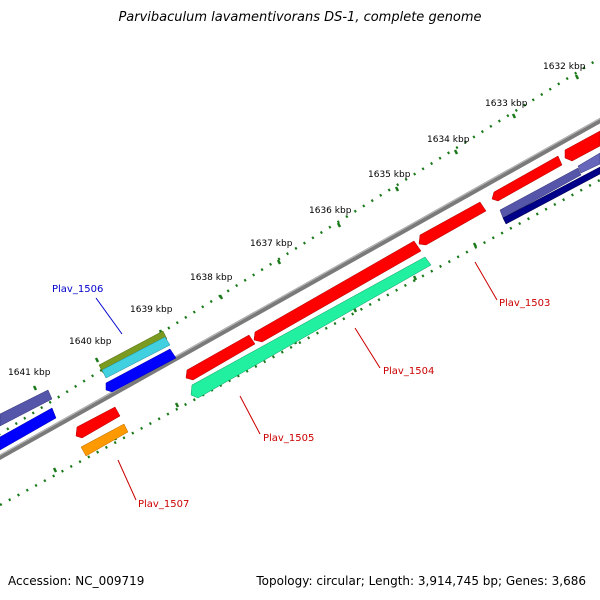 The width and height of the screenshot is (600, 600). Describe the element at coordinates (90, 342) in the screenshot. I see `ruler-label-1640: 1640 kbp` at that location.